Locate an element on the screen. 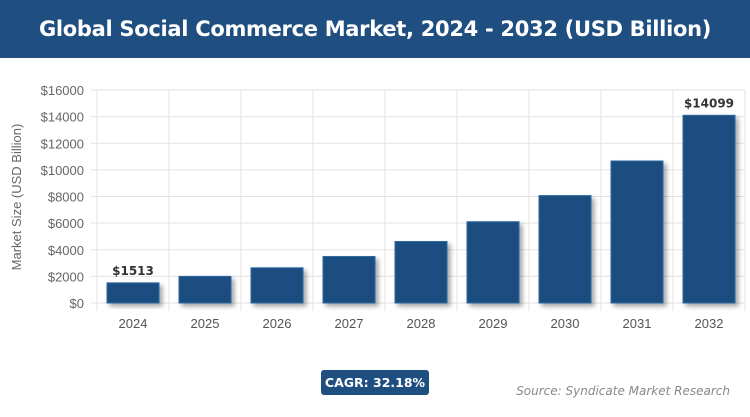 This screenshot has width=750, height=417. x-tick-label: 2025 is located at coordinates (205, 323).